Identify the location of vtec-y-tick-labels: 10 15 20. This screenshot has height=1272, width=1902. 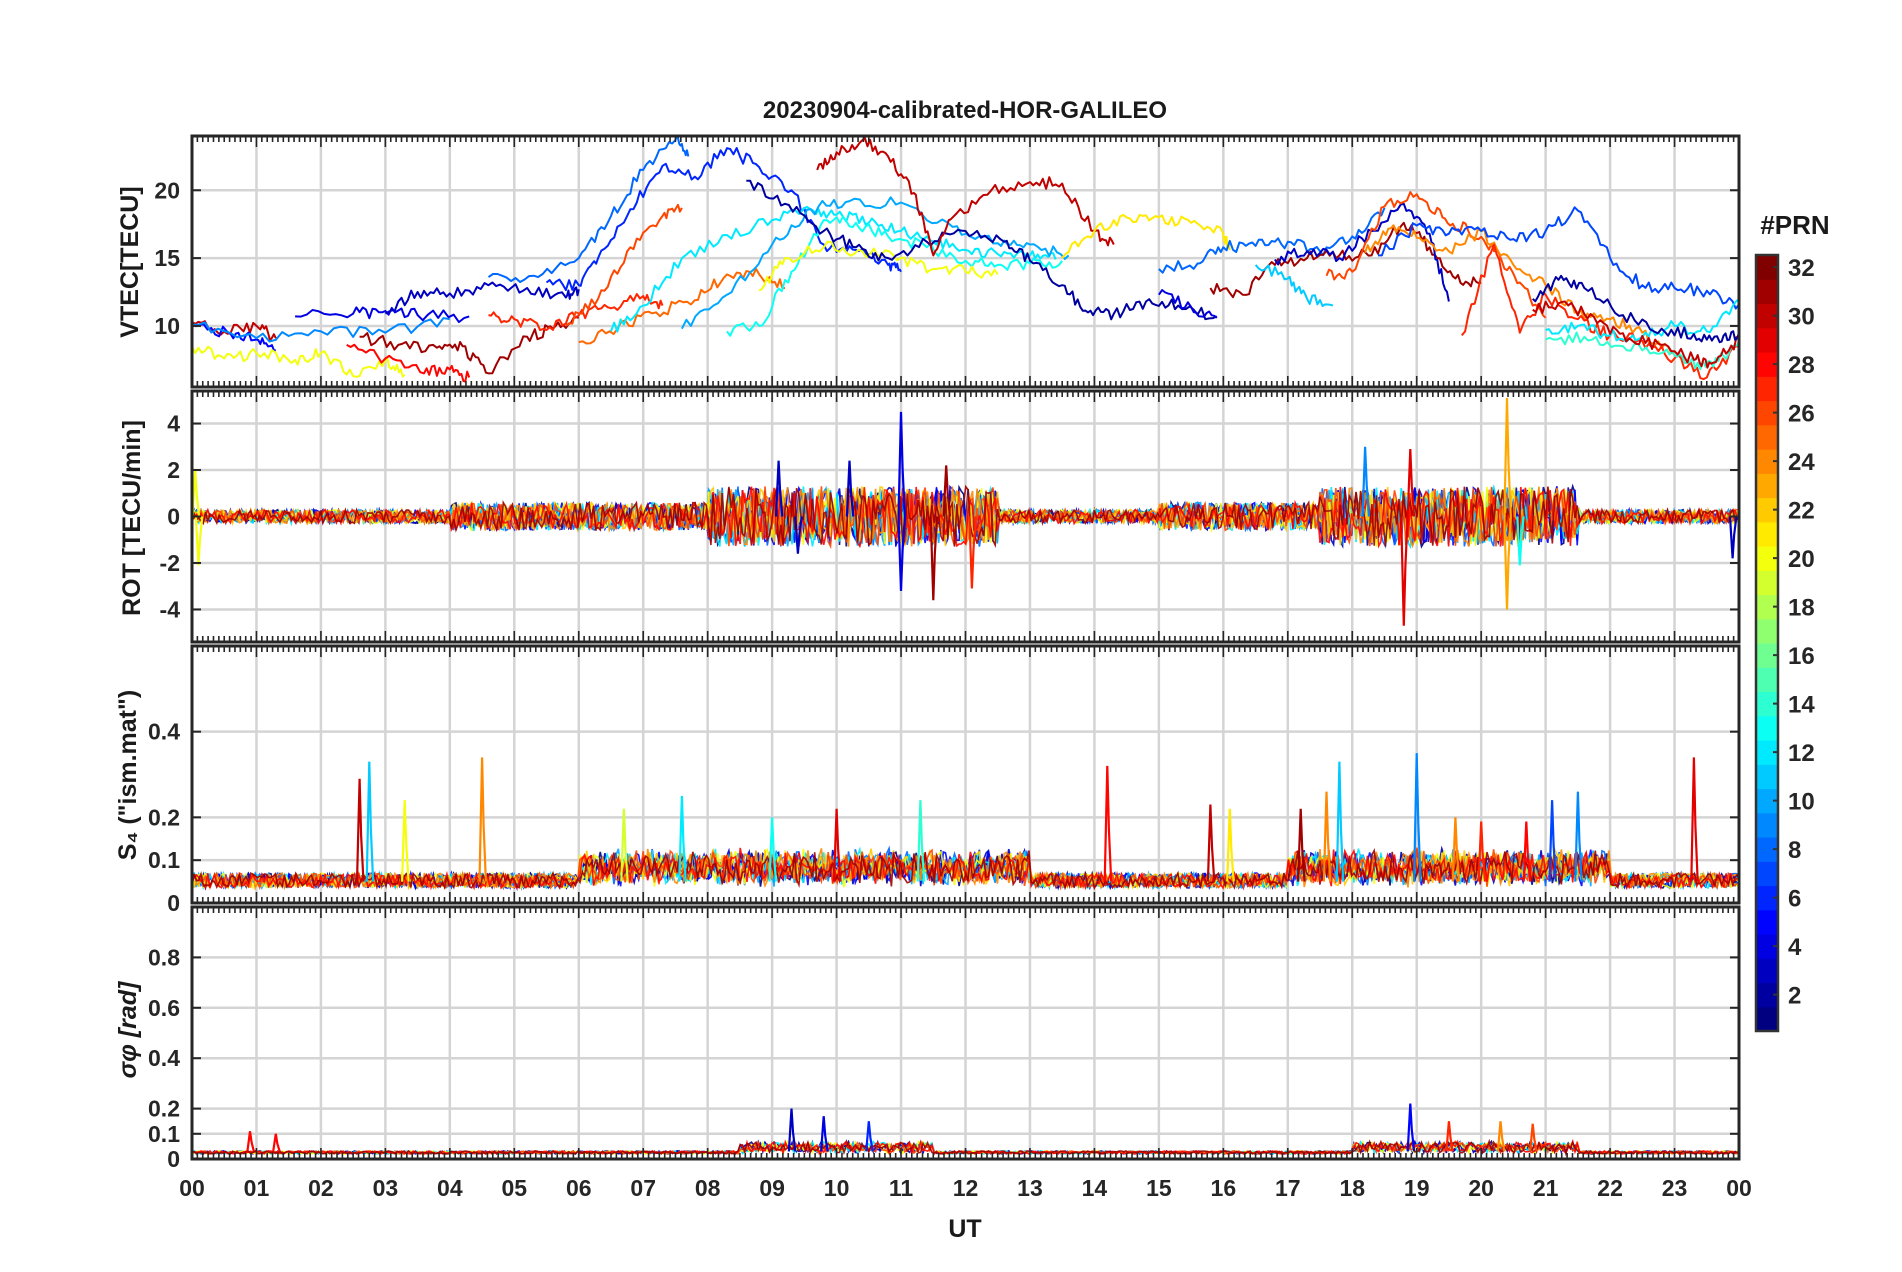
(167, 258).